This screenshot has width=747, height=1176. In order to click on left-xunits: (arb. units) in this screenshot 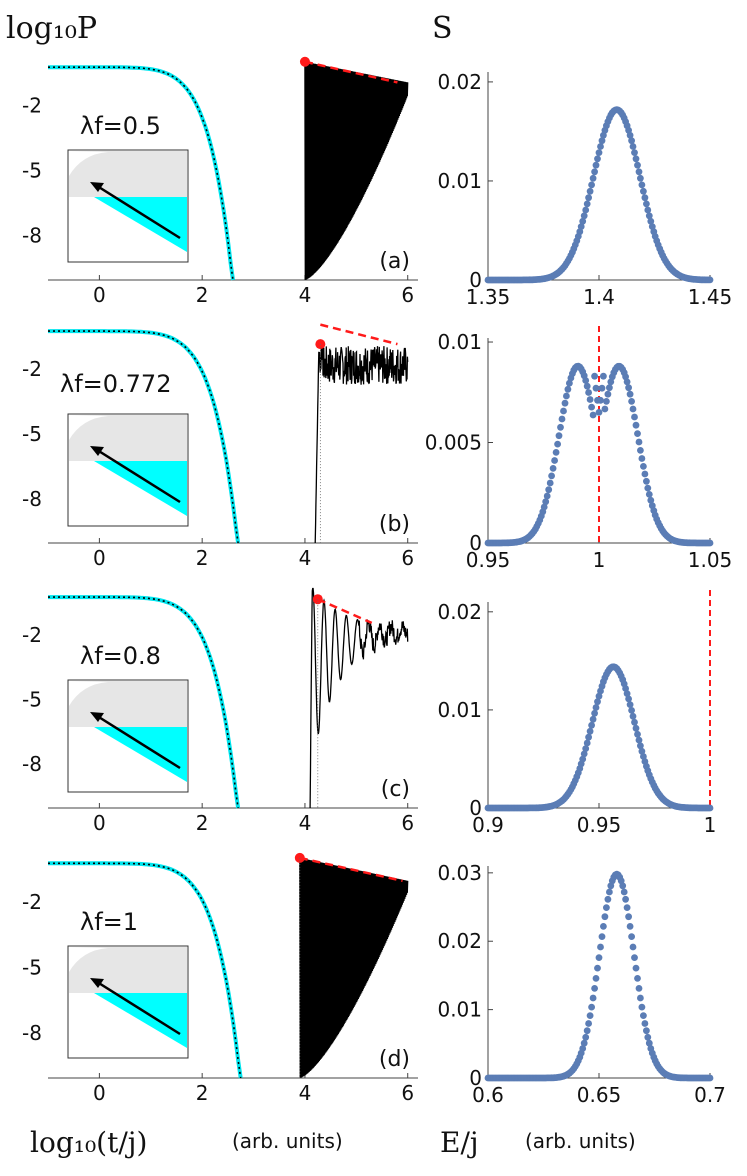, I will do `click(287, 1141)`.